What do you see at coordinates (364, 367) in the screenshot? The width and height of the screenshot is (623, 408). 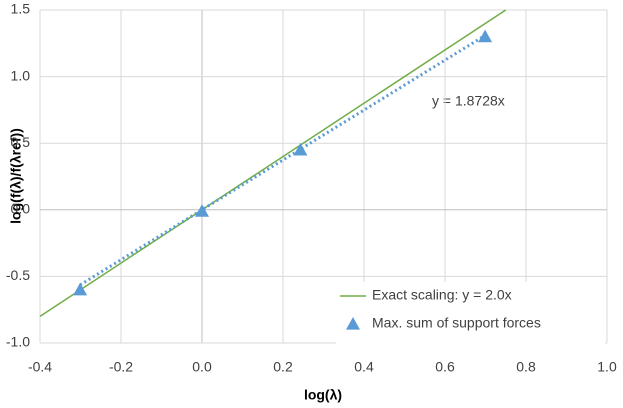 I see `x-tick-label: 0.4` at bounding box center [364, 367].